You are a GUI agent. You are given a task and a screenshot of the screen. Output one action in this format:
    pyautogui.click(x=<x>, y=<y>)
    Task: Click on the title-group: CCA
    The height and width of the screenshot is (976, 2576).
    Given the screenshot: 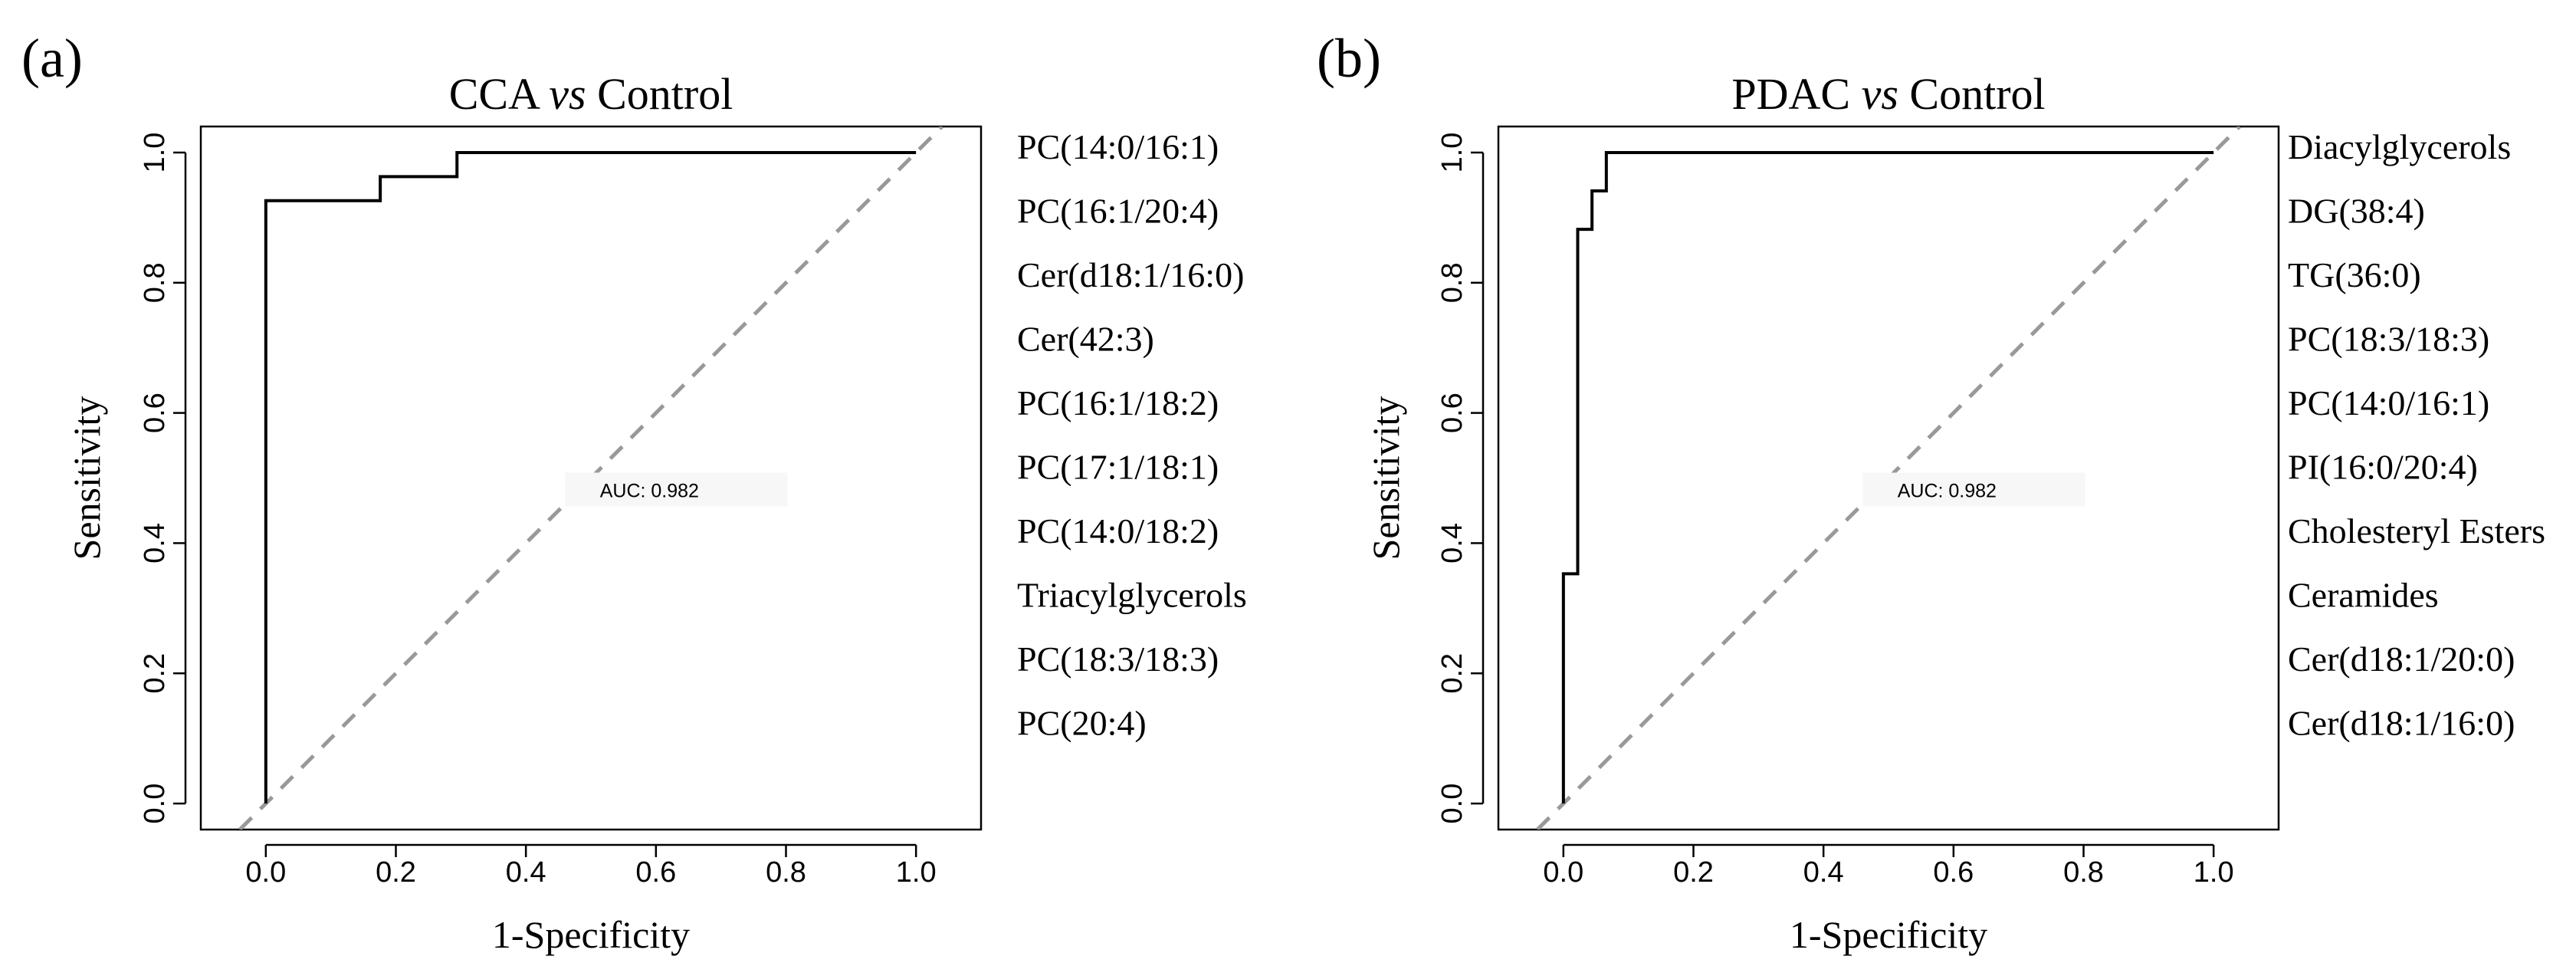 What is the action you would take?
    pyautogui.click(x=499, y=94)
    